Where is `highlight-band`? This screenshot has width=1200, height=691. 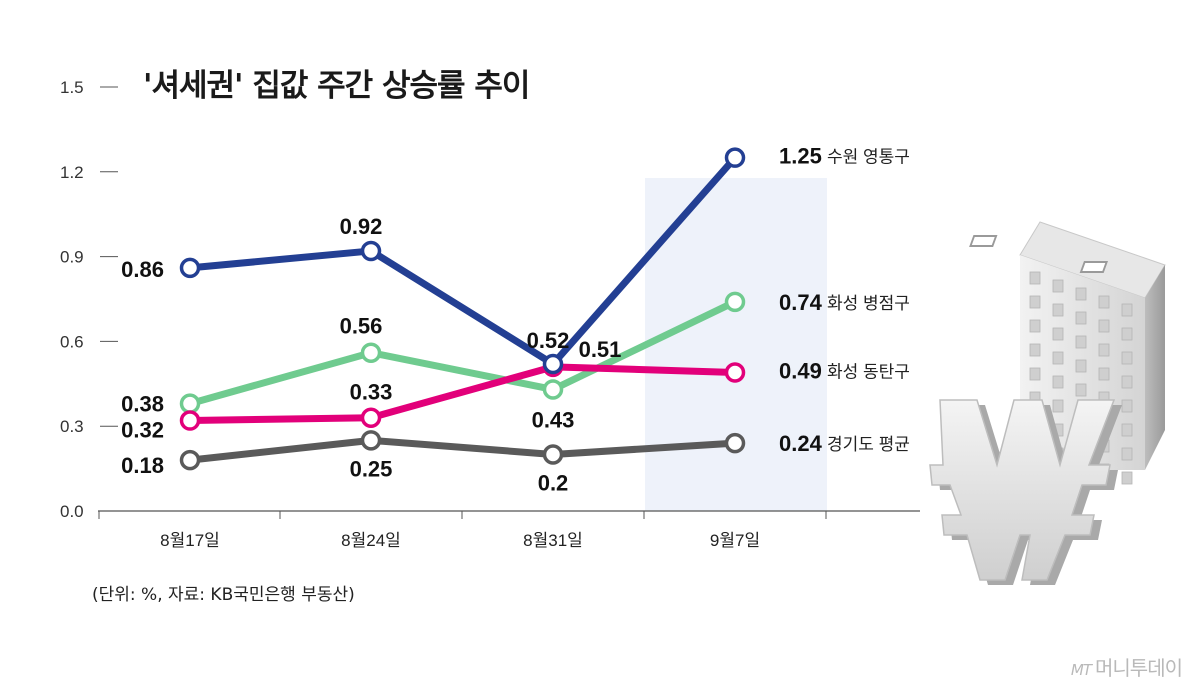
highlight-band is located at coordinates (736, 344).